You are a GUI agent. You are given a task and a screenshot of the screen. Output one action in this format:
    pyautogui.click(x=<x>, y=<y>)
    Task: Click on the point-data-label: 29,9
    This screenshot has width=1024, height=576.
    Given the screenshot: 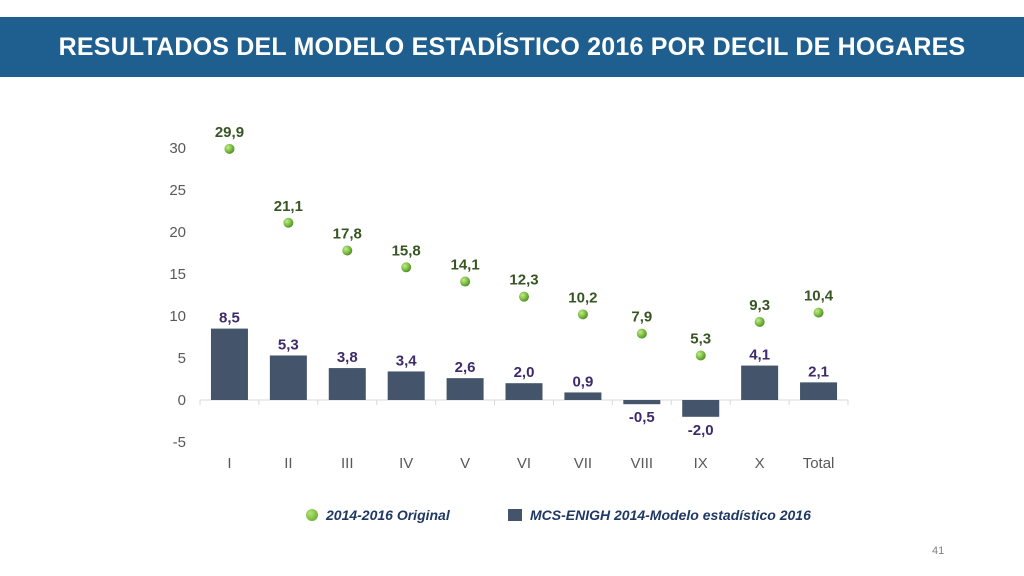 What is the action you would take?
    pyautogui.click(x=229, y=132)
    